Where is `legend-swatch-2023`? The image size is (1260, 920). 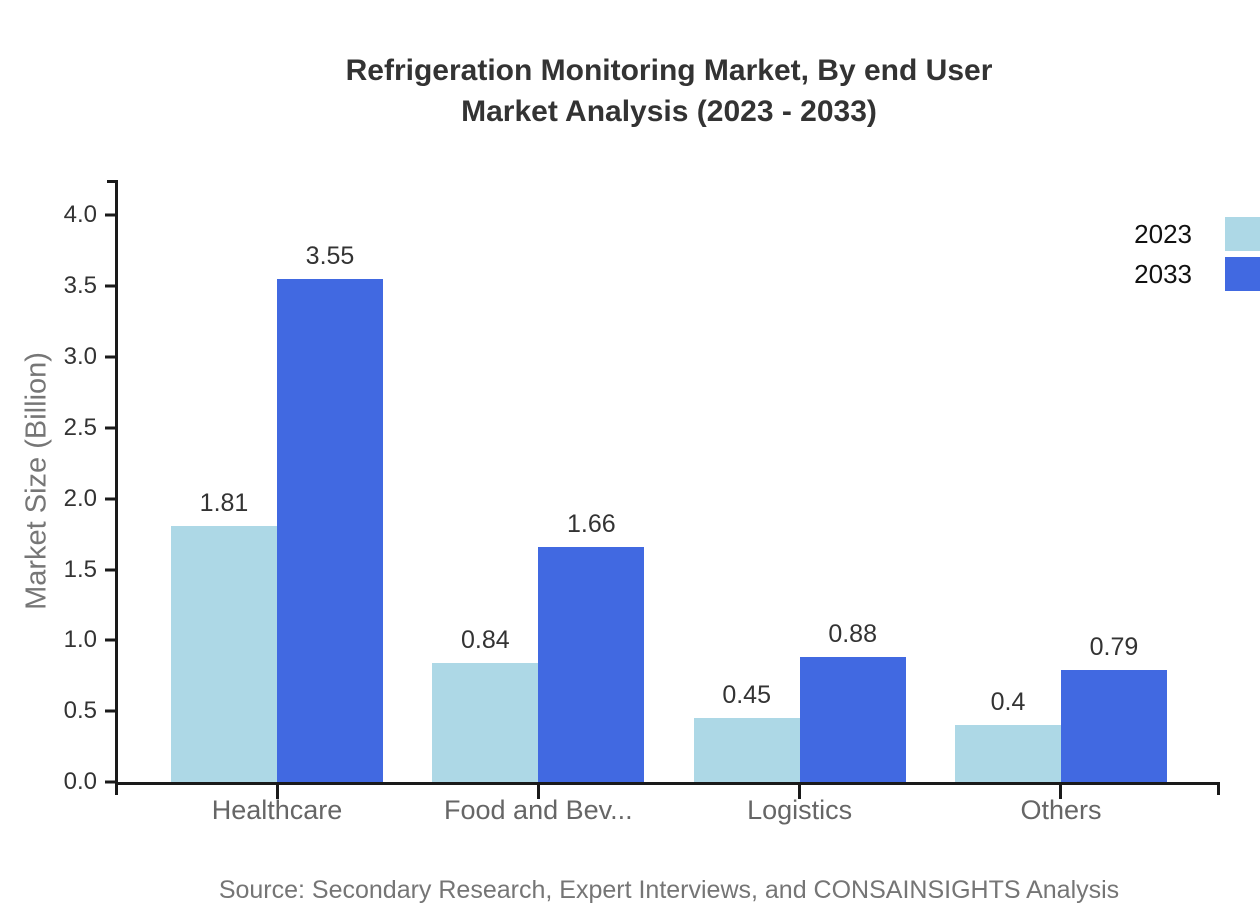 legend-swatch-2023 is located at coordinates (1242, 234).